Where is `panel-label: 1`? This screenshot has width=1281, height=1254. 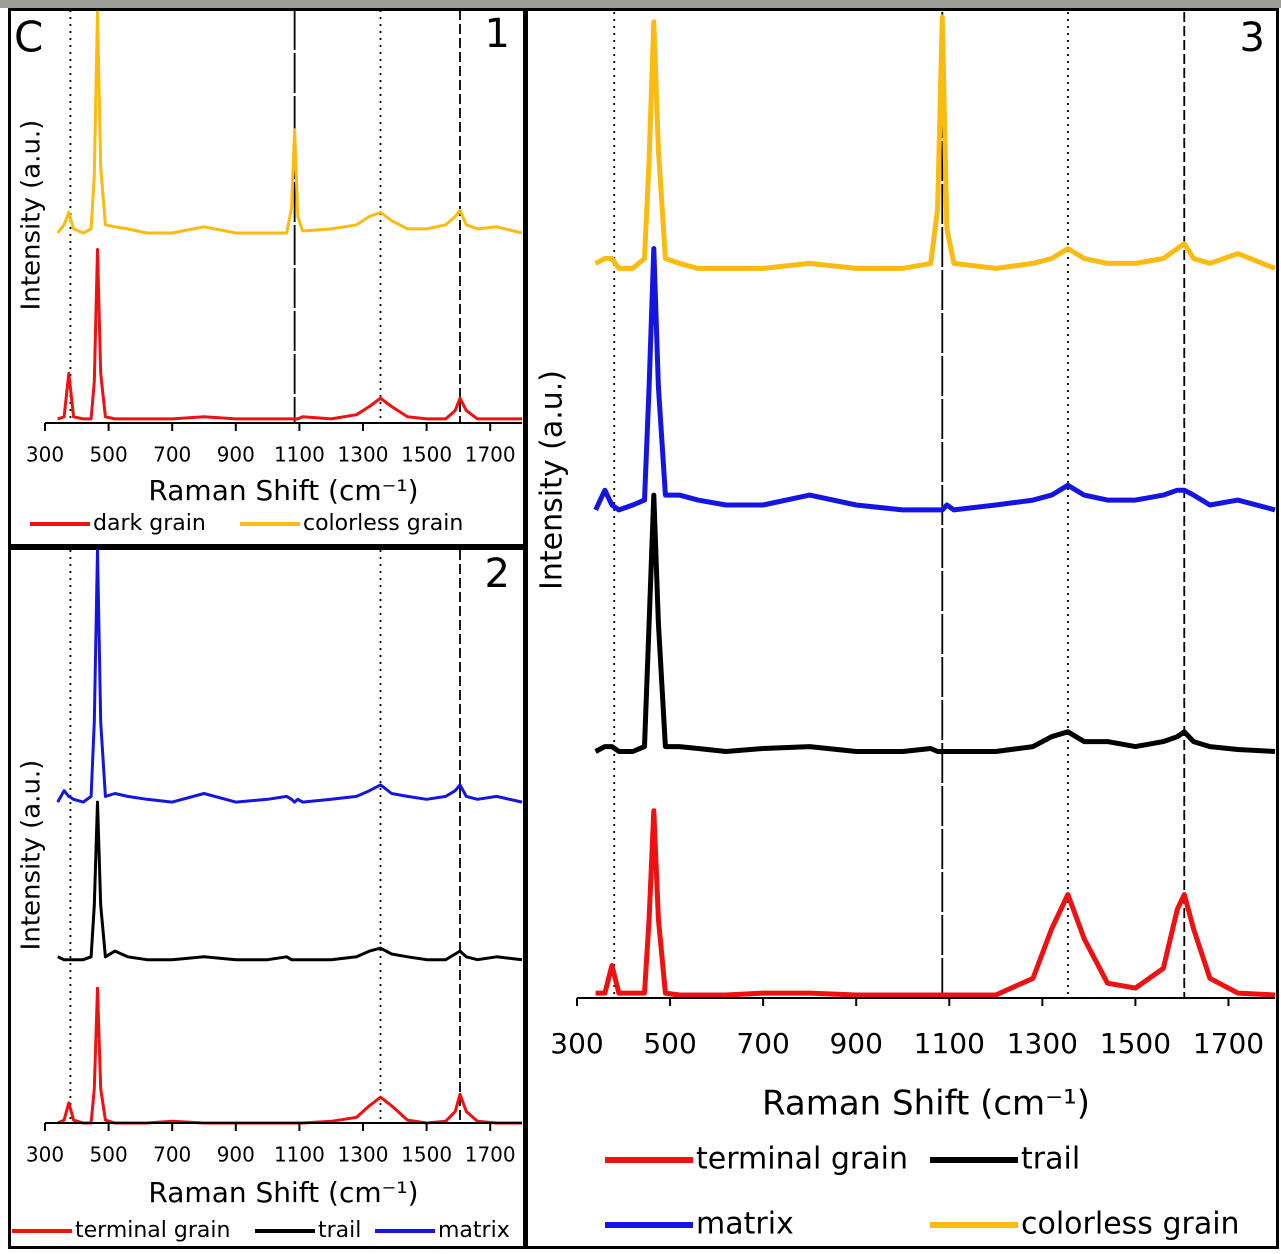
panel-label: 1 is located at coordinates (497, 34).